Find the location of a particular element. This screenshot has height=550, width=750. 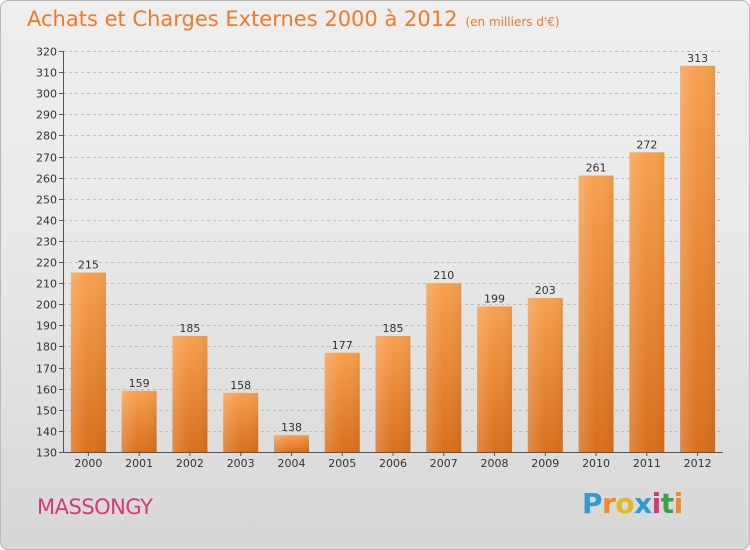

bar-value-label: 261 is located at coordinates (596, 168).